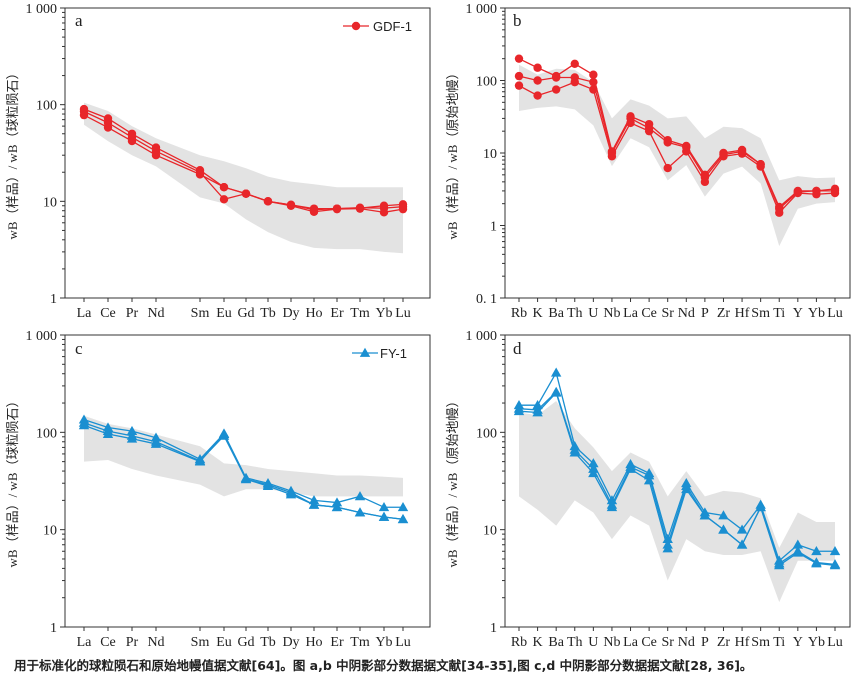 The image size is (857, 679). Describe the element at coordinates (85, 642) in the screenshot. I see `x-tick-label: La` at that location.